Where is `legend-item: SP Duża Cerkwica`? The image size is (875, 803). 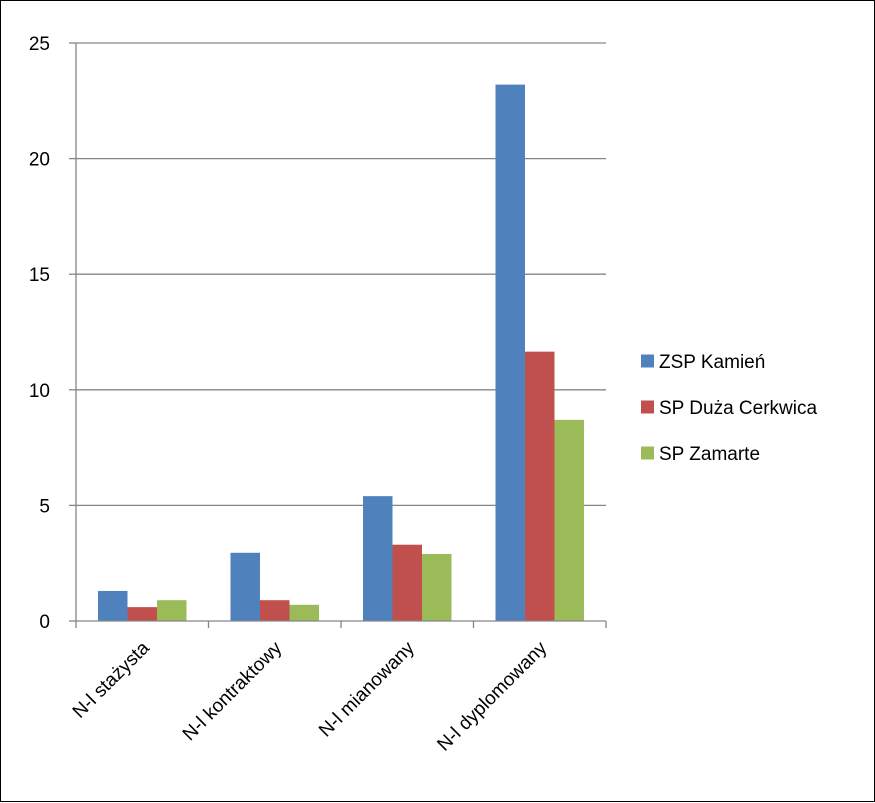 legend-item: SP Duża Cerkwica is located at coordinates (729, 408).